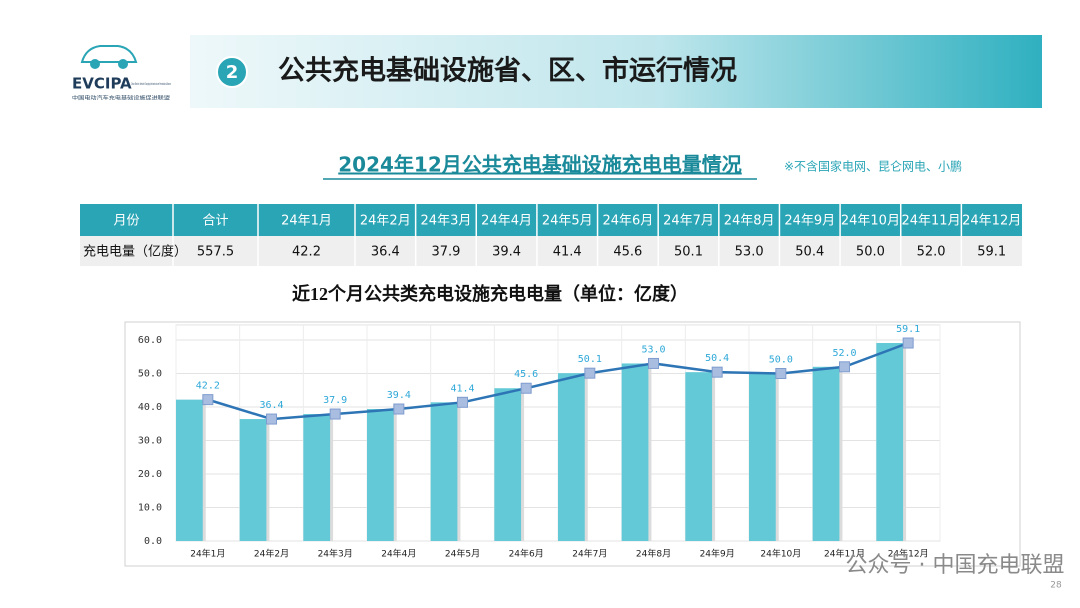  What do you see at coordinates (908, 329) in the screenshot?
I see `value-label: 59.1` at bounding box center [908, 329].